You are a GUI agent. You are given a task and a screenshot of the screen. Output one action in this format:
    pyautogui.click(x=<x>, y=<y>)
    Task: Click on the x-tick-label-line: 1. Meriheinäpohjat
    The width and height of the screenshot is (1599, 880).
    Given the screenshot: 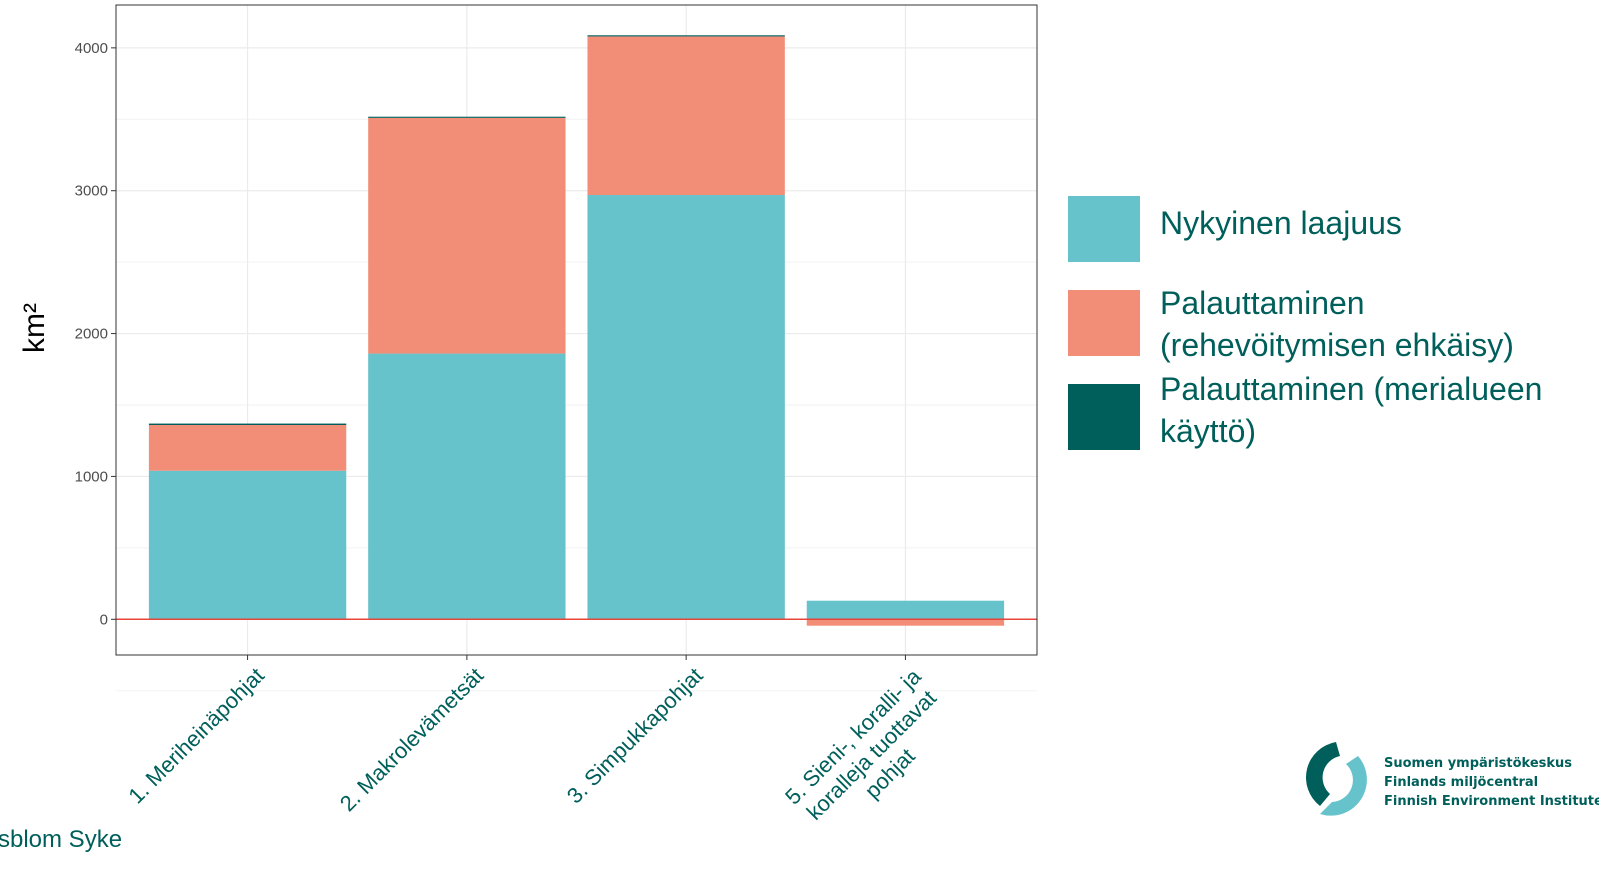 What is the action you would take?
    pyautogui.click(x=196, y=736)
    